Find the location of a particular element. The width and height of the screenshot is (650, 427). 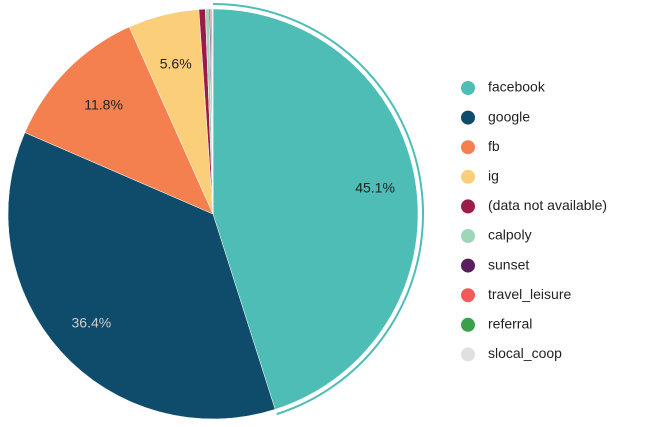

data-label: 5.6% is located at coordinates (176, 64).